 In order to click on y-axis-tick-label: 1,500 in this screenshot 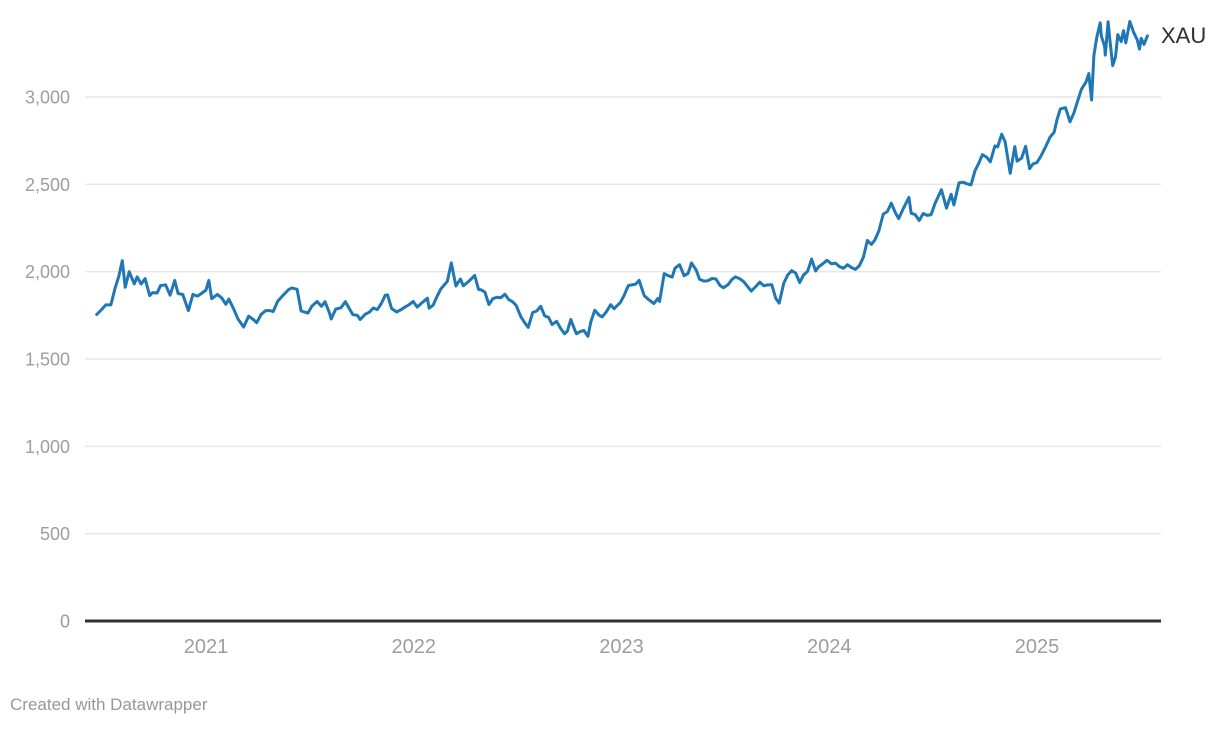, I will do `click(47, 360)`.